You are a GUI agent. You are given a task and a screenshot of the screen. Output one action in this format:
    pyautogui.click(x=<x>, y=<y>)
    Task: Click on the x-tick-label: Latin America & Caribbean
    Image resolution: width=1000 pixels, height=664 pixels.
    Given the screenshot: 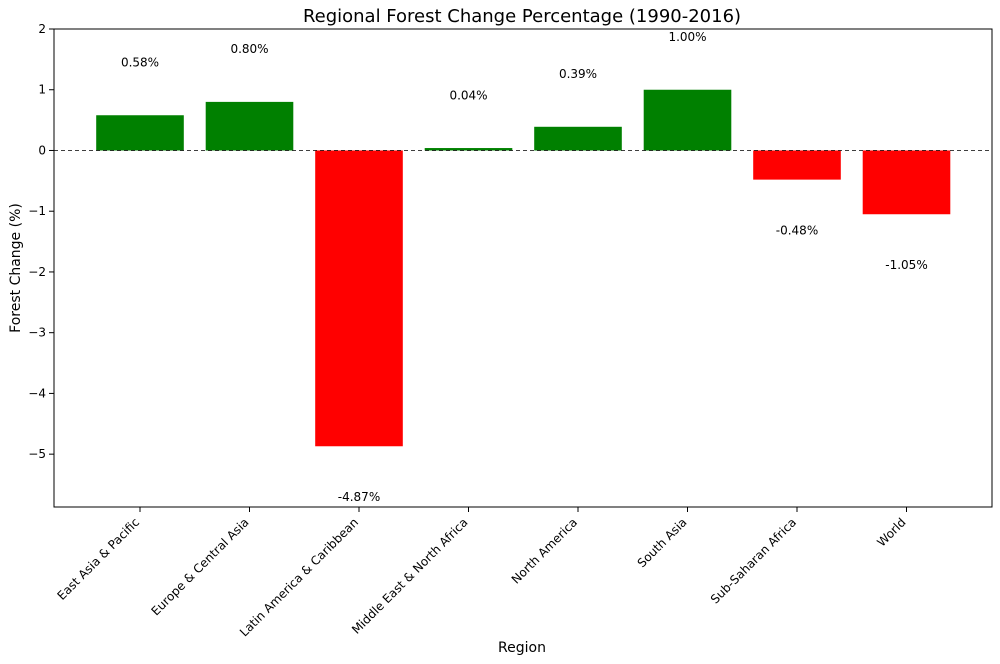 What is the action you would take?
    pyautogui.click(x=299, y=577)
    